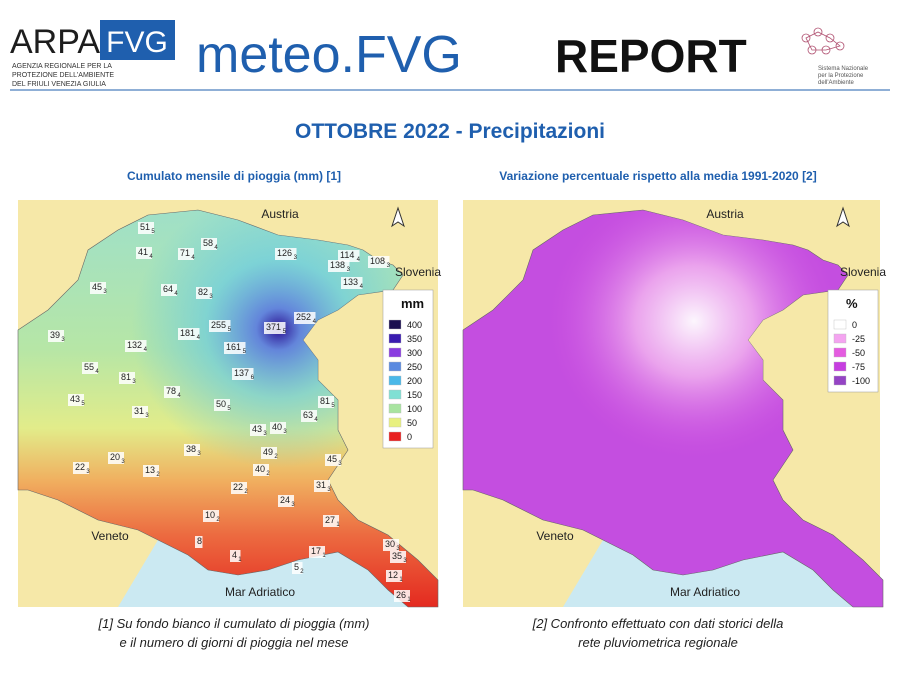  I want to click on station-value: 64, so click(168, 289).